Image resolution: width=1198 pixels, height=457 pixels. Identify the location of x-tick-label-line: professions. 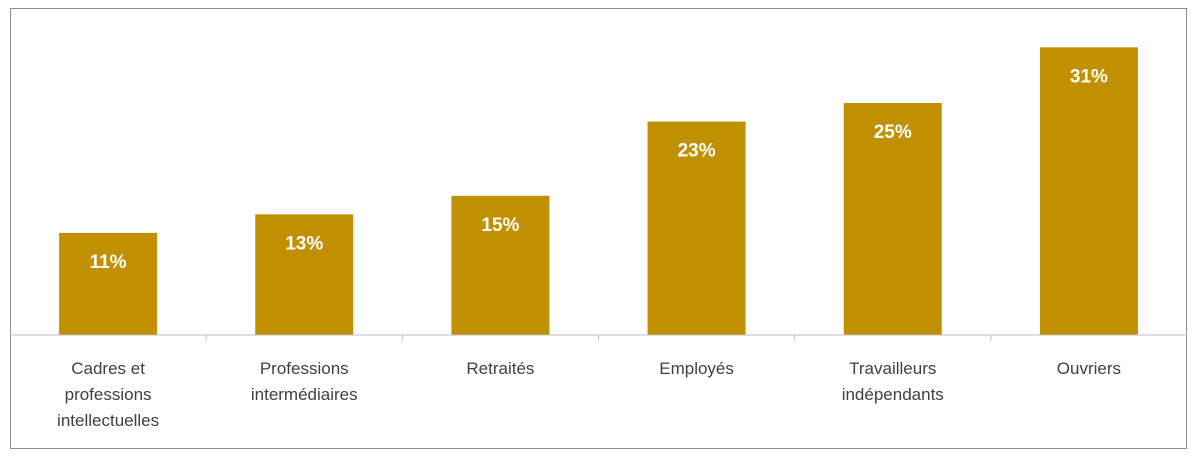
(108, 394).